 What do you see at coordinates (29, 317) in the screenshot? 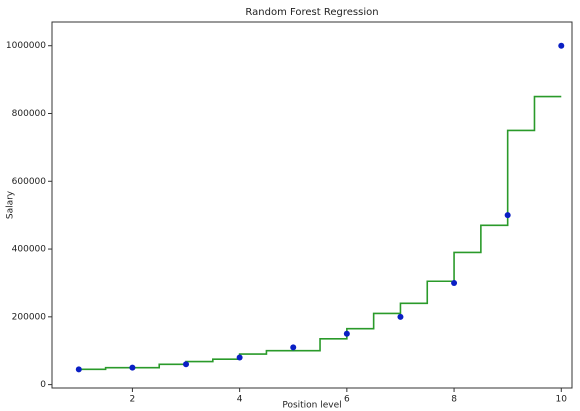
I see `y-tick-label: 200000` at bounding box center [29, 317].